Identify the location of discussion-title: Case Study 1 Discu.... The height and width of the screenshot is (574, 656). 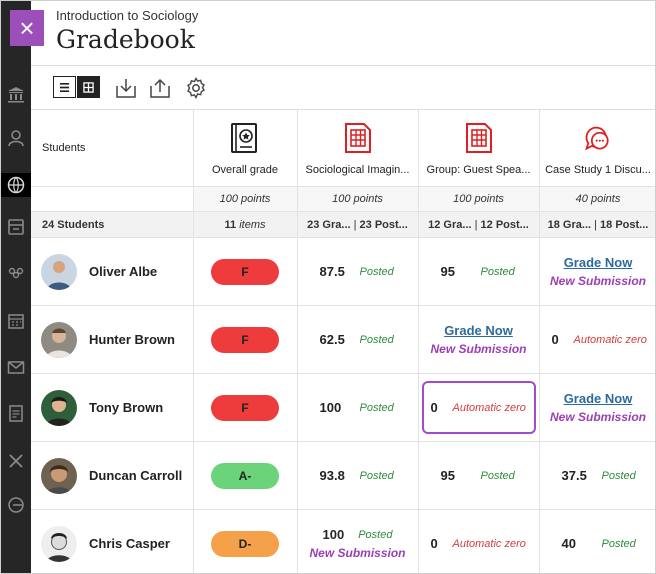
(598, 170).